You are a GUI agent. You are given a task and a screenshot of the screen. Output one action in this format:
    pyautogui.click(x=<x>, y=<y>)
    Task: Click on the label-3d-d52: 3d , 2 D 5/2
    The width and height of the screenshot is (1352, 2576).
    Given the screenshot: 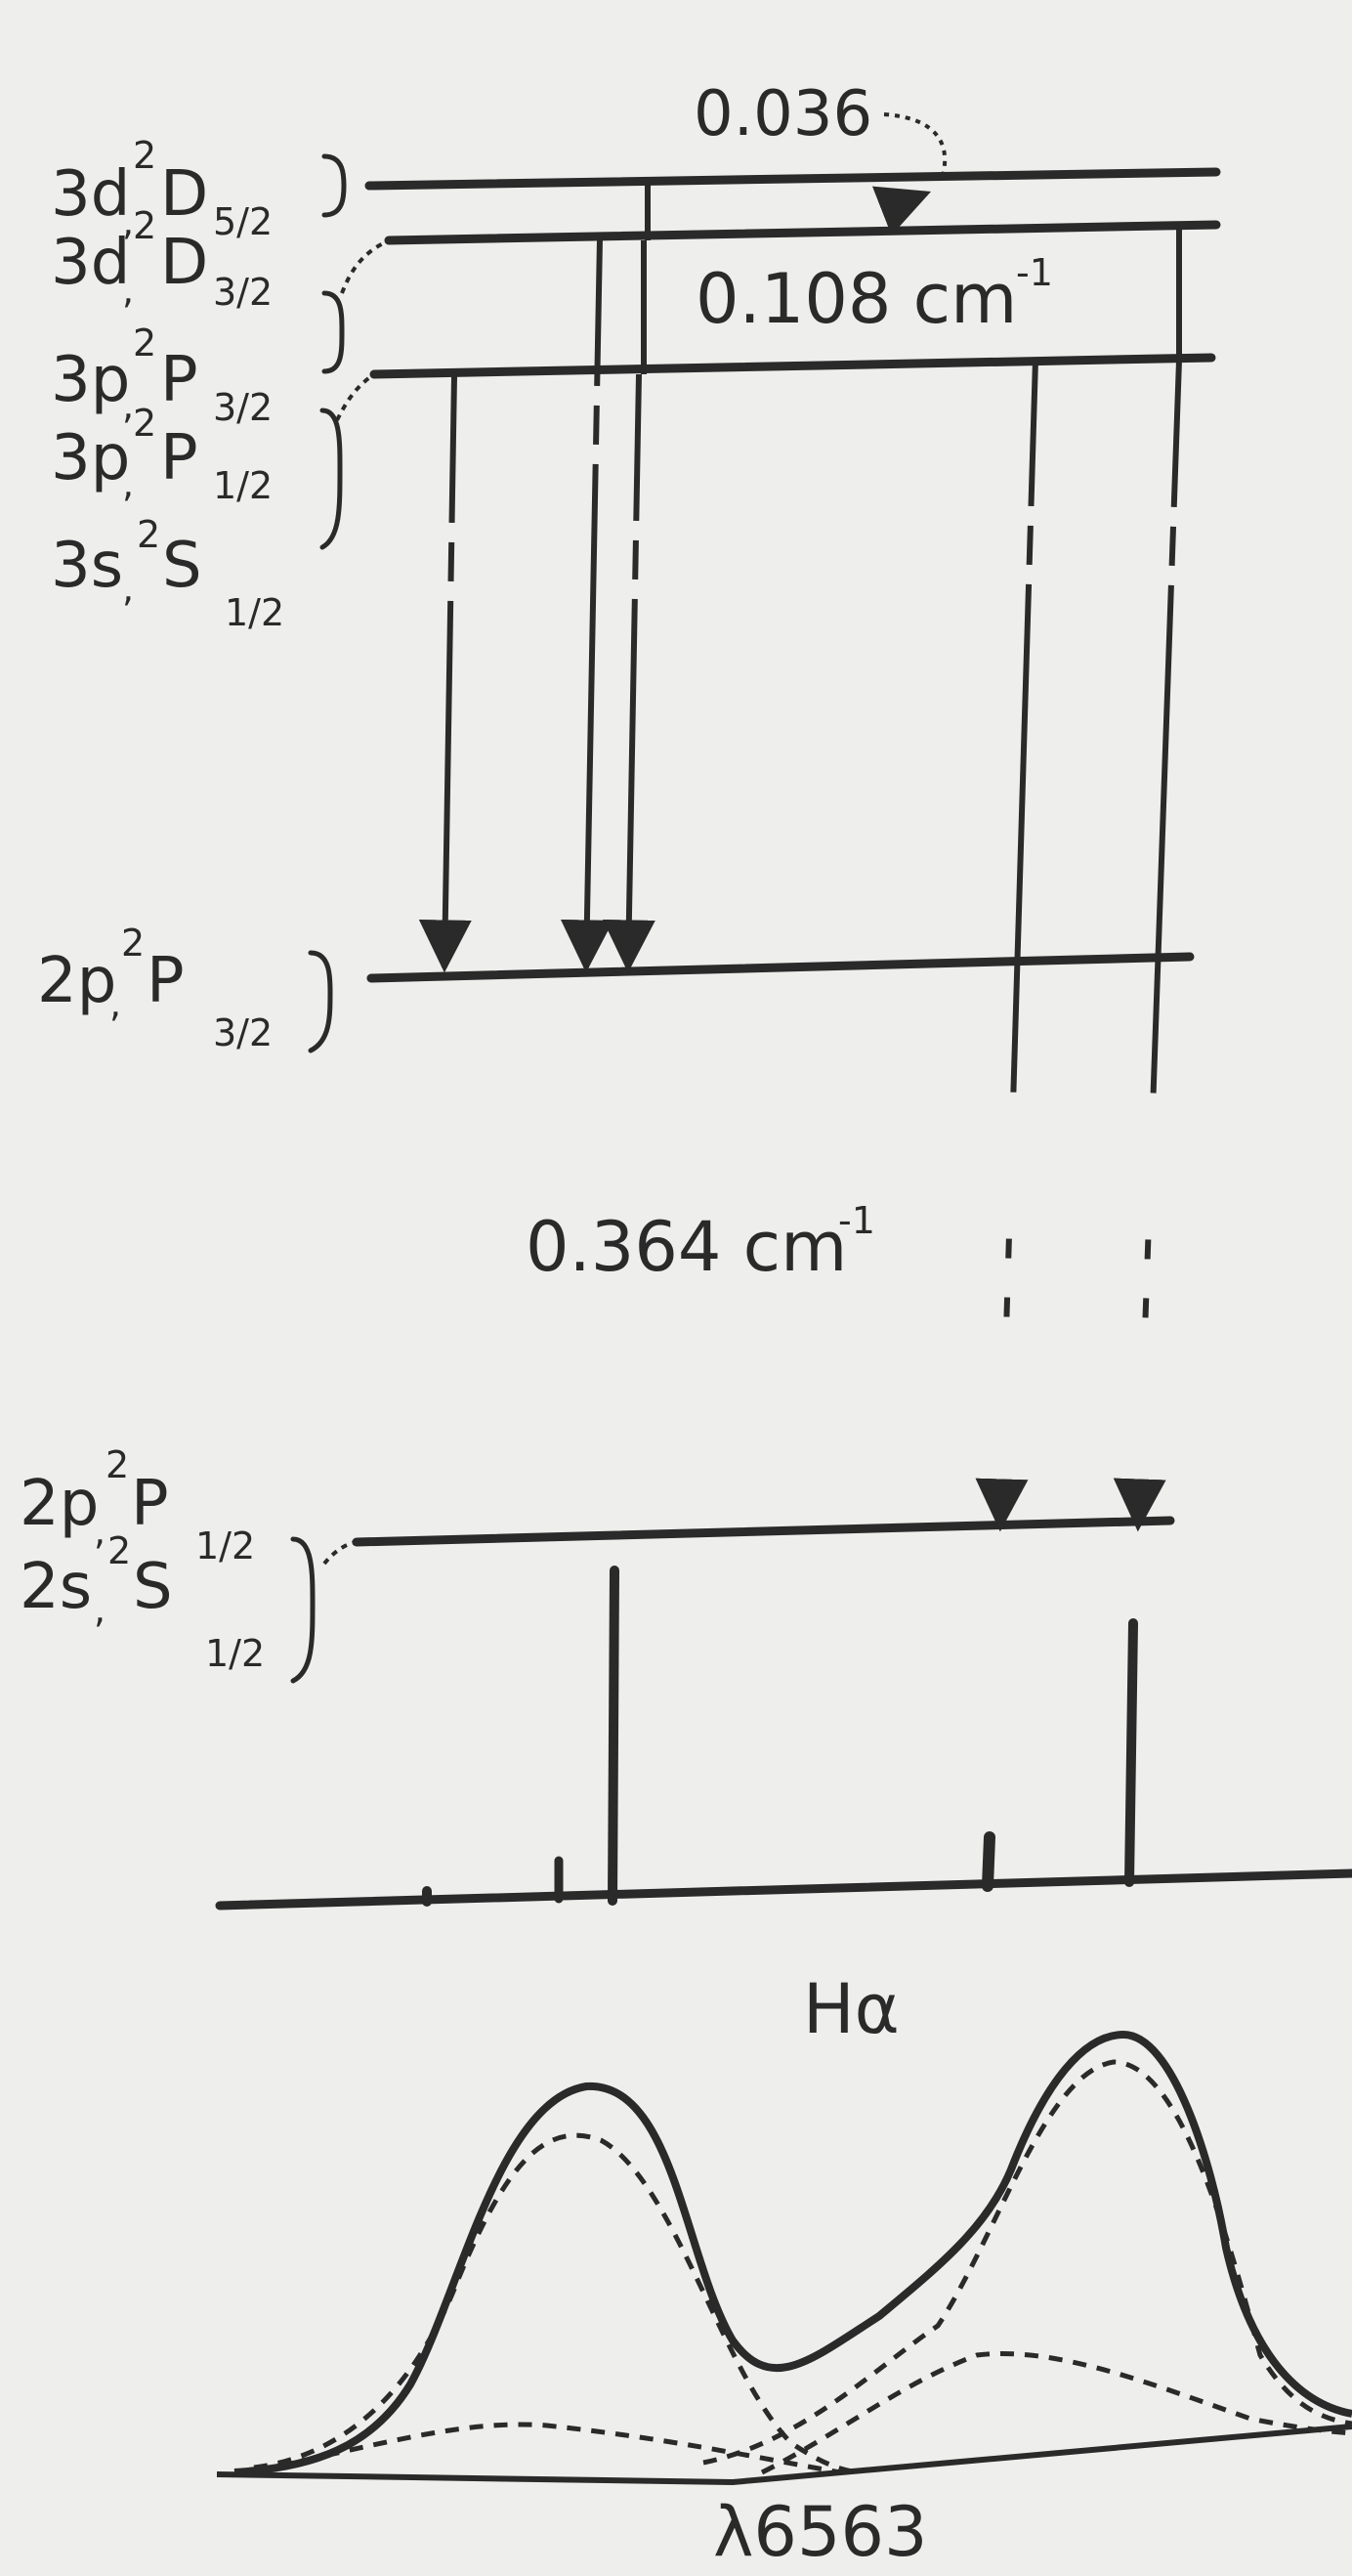 What is the action you would take?
    pyautogui.click(x=162, y=189)
    